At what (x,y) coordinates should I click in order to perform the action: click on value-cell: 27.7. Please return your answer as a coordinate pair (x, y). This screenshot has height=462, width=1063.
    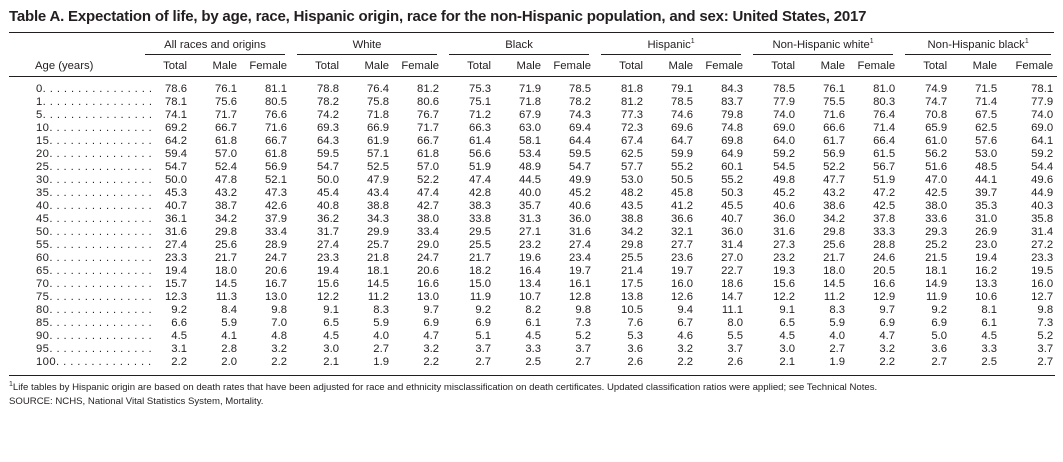
    Looking at the image, I should click on (682, 244).